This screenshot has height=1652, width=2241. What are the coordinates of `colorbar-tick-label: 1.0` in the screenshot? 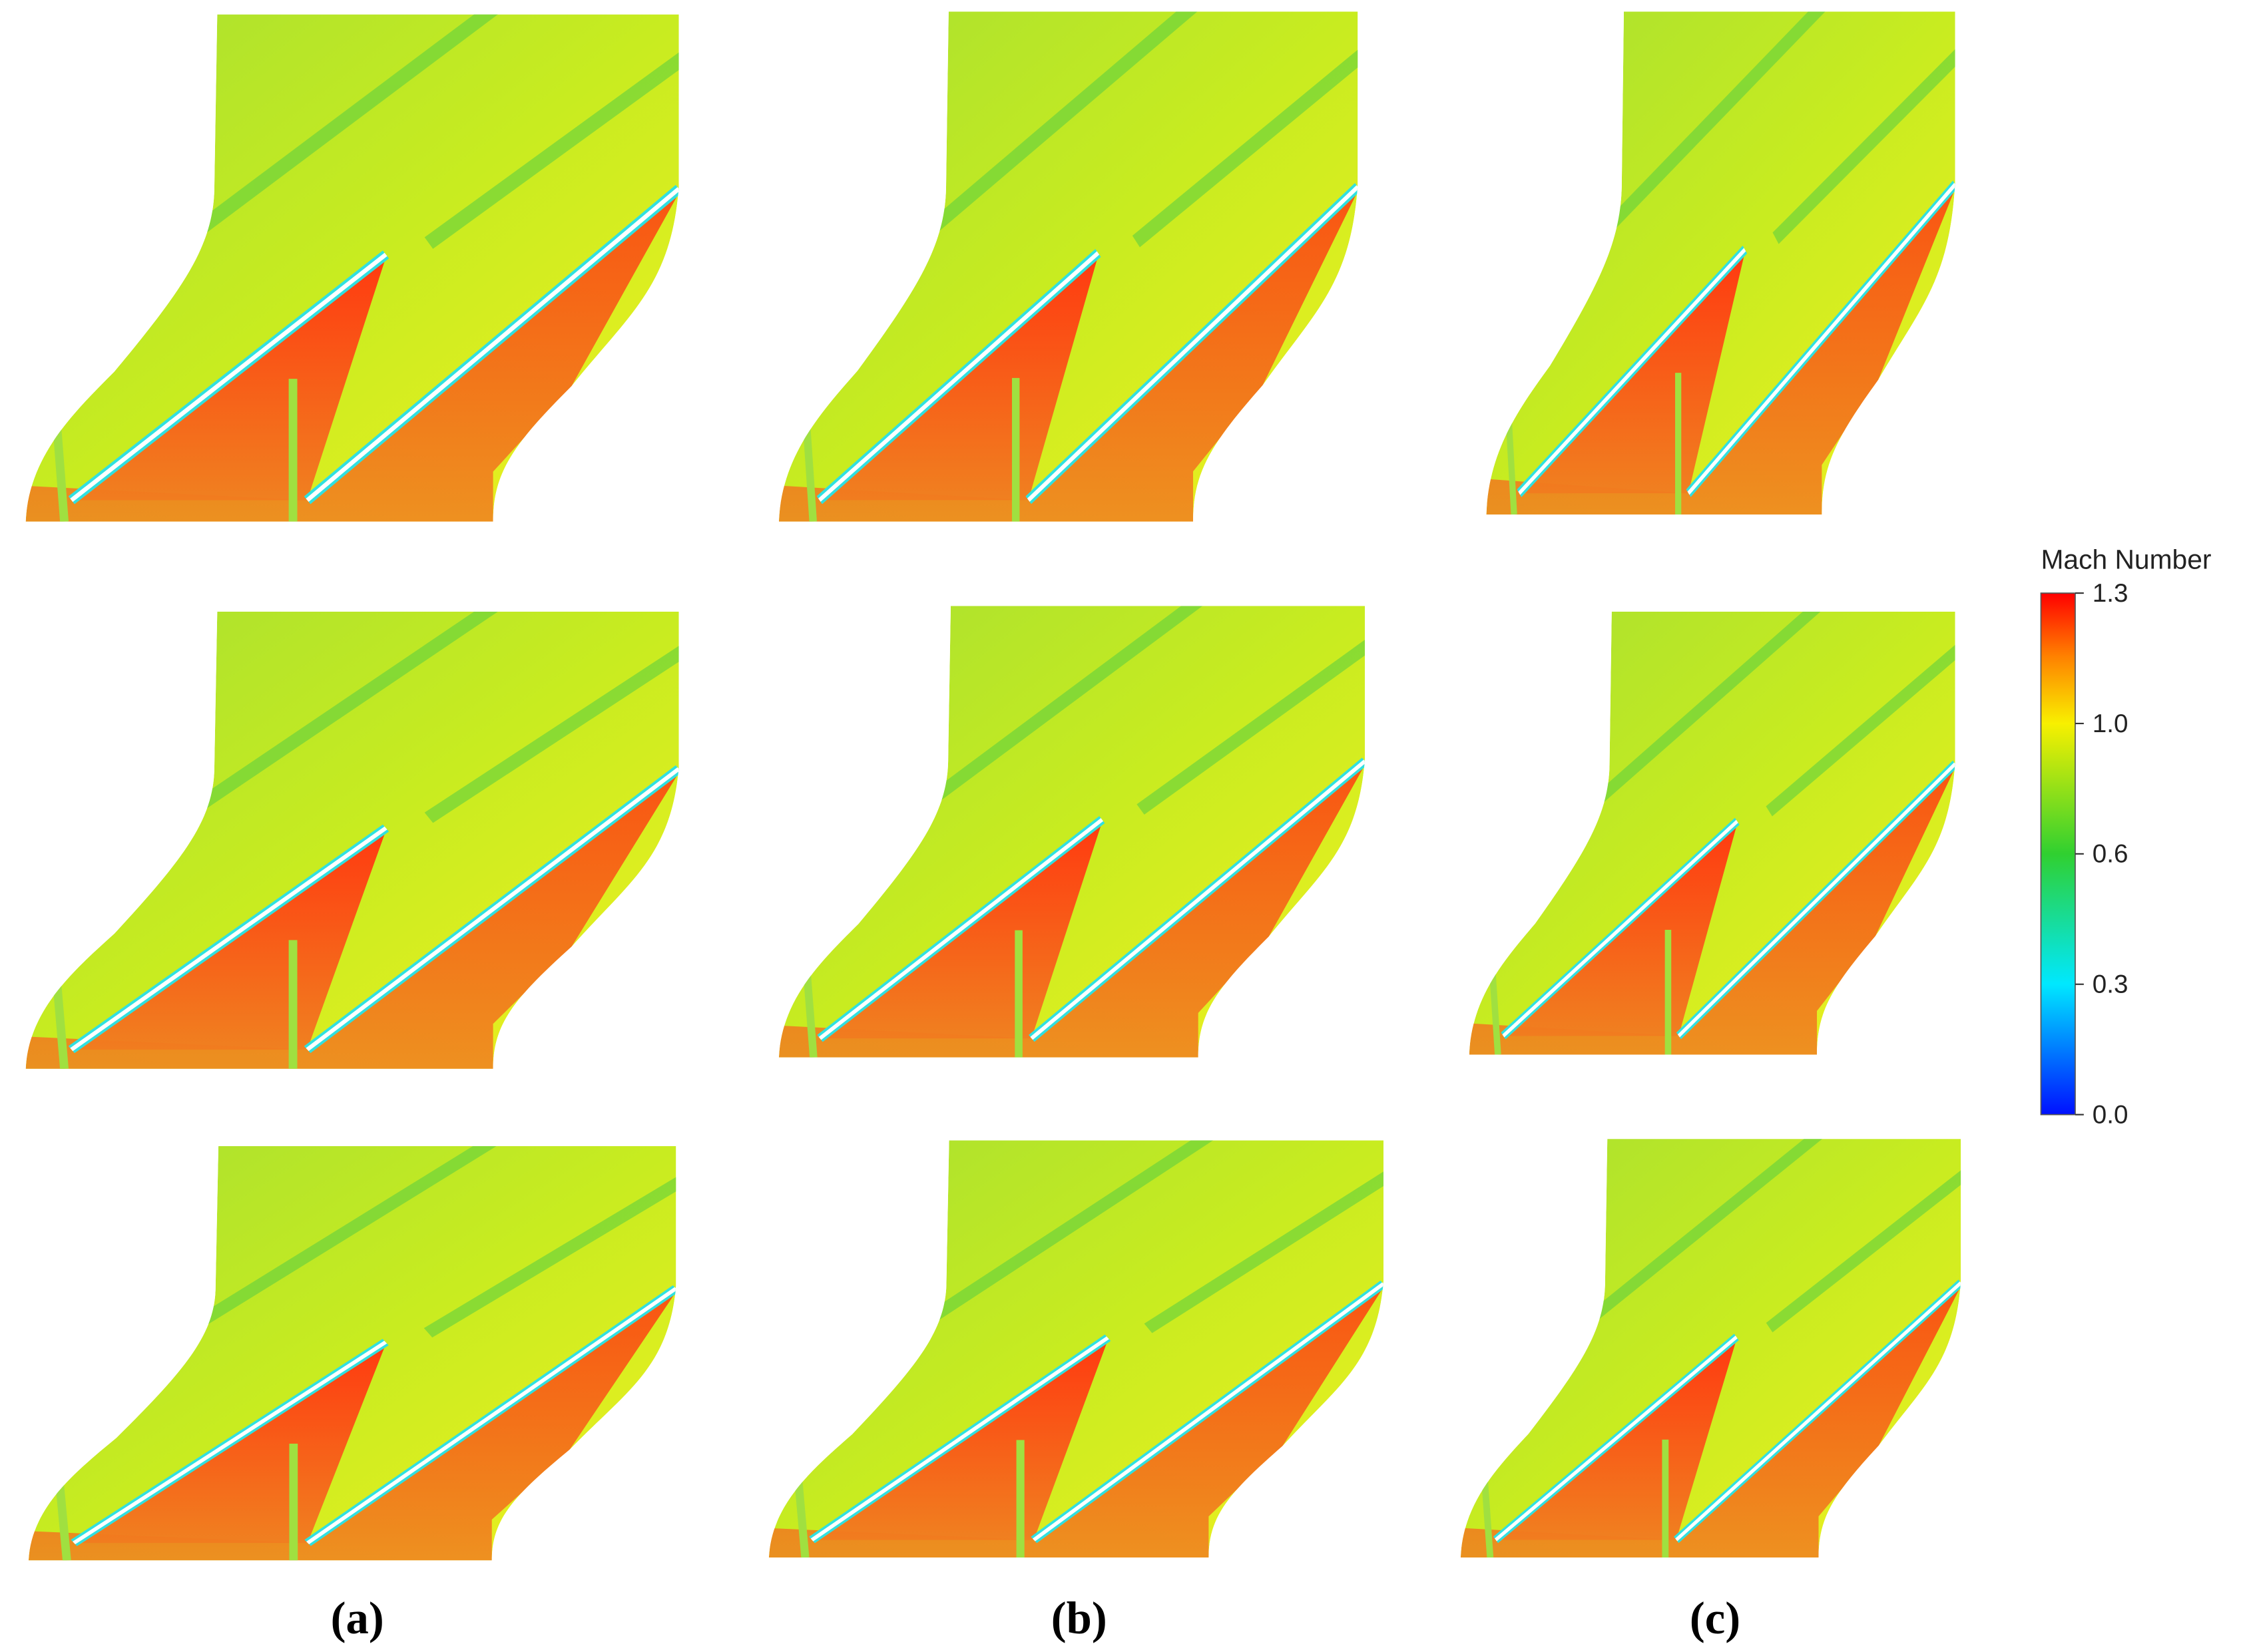 It's located at (2110, 724).